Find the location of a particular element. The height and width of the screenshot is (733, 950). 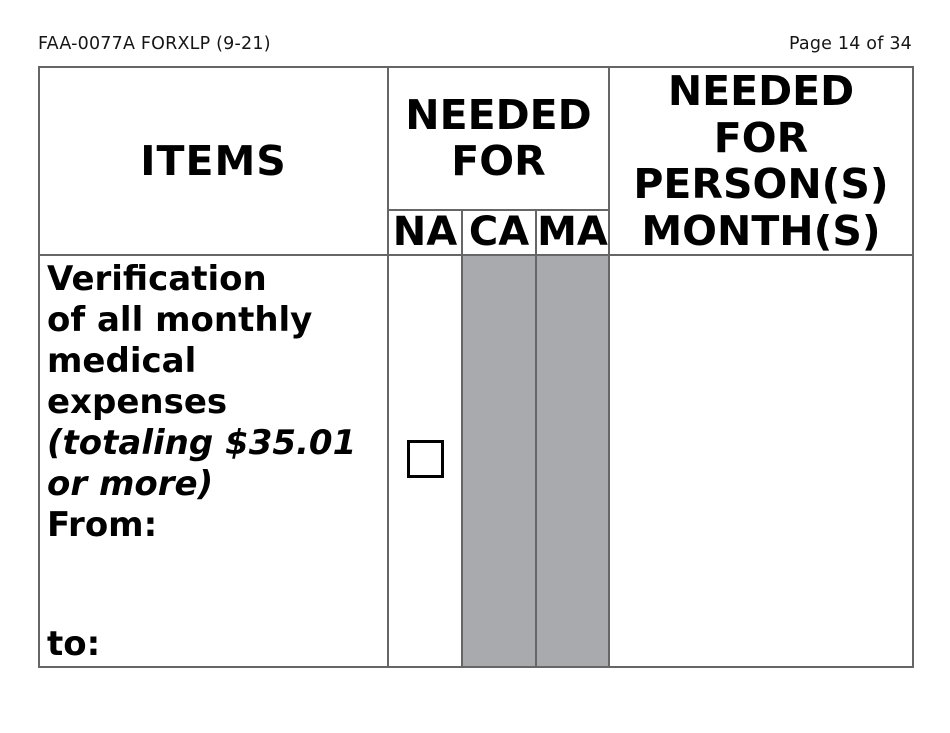

item-note-line: (totaling $35.01 is located at coordinates (202, 443).